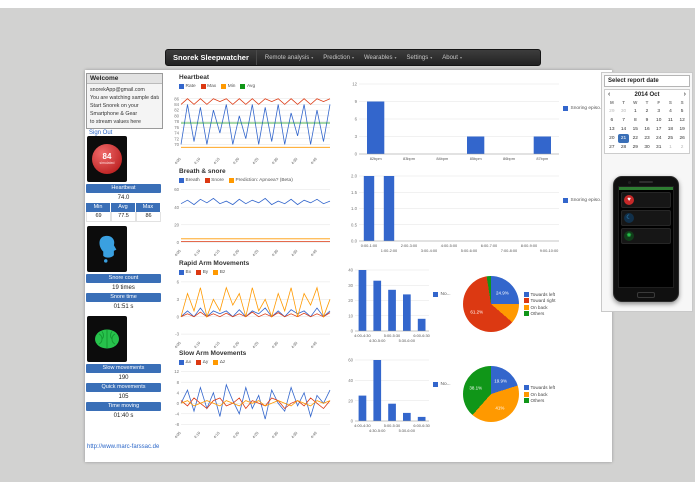  What do you see at coordinates (635, 129) in the screenshot?
I see `calendar-day: 15` at bounding box center [635, 129].